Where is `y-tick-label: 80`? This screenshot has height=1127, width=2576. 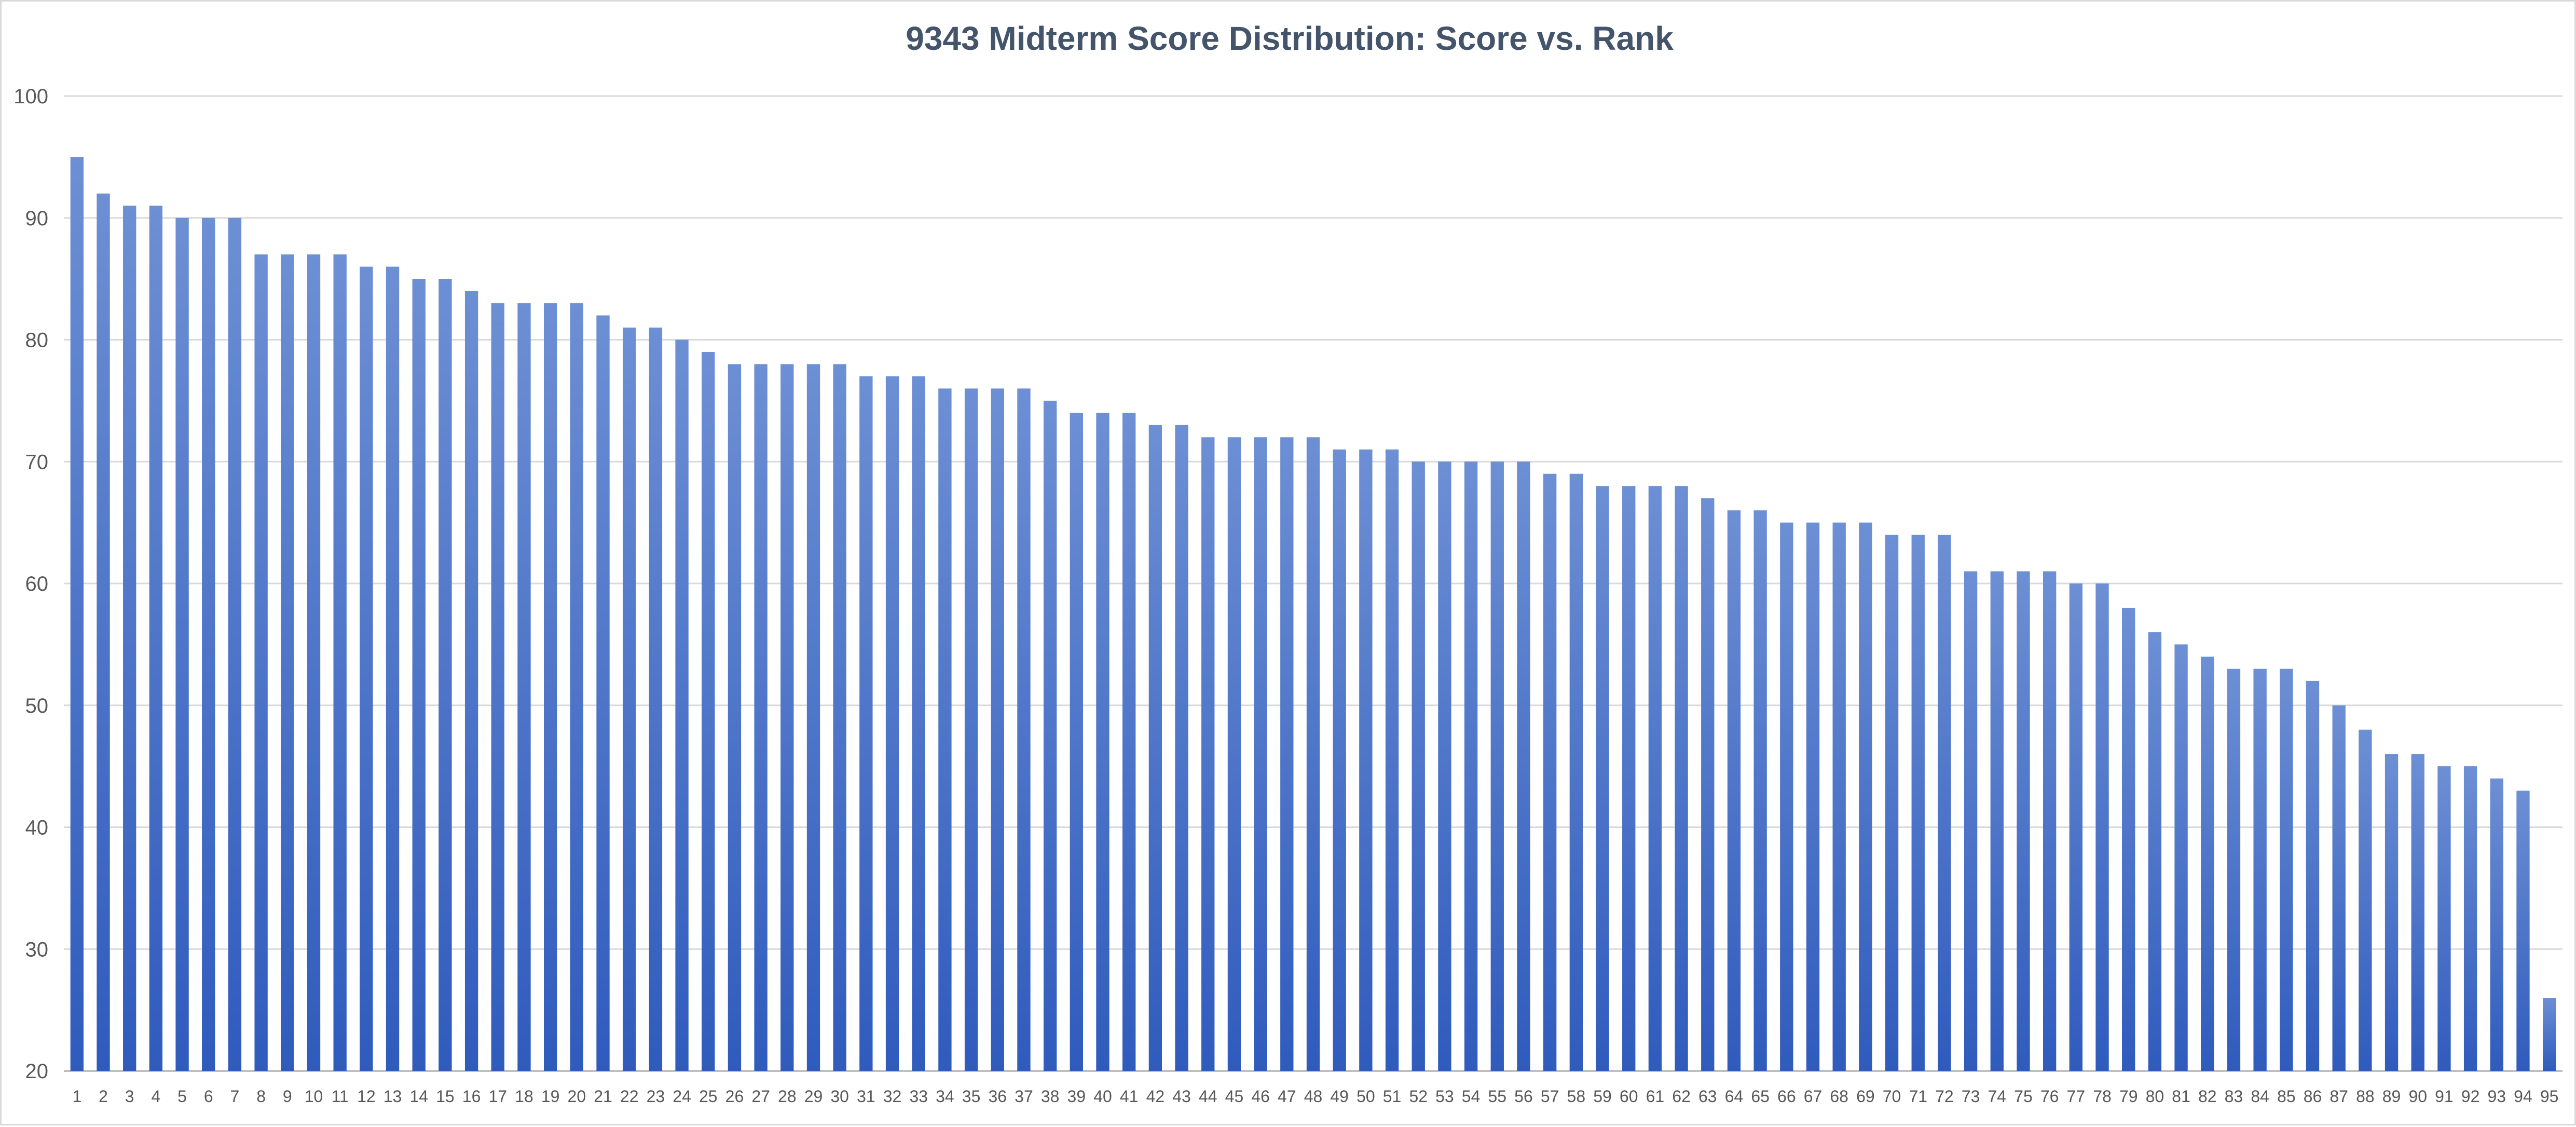 y-tick-label: 80 is located at coordinates (37, 340).